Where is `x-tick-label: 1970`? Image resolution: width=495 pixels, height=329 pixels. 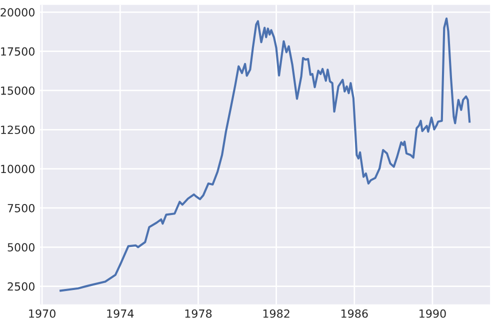 x-tick-label: 1970 is located at coordinates (42, 313).